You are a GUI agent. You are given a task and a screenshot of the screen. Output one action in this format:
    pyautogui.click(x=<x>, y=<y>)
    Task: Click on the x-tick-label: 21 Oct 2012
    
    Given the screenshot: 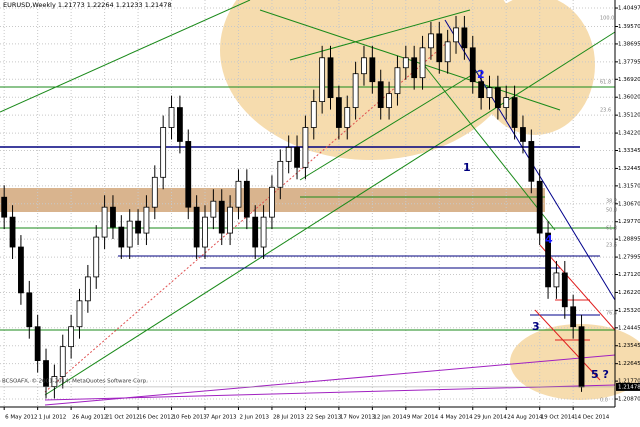 What is the action you would take?
    pyautogui.click(x=123, y=418)
    